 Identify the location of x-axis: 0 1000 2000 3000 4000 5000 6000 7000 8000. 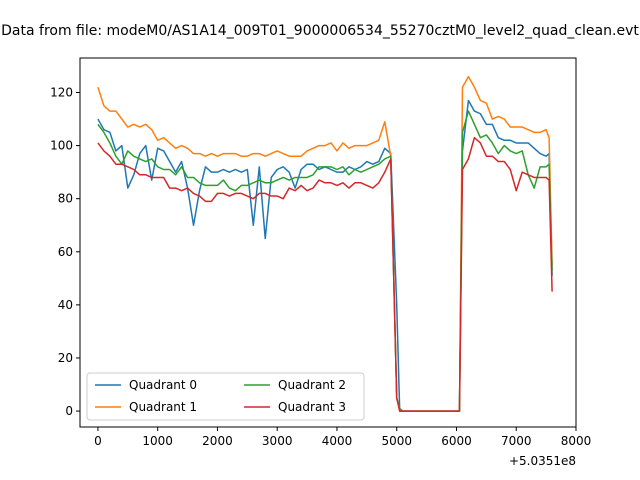
(342, 437).